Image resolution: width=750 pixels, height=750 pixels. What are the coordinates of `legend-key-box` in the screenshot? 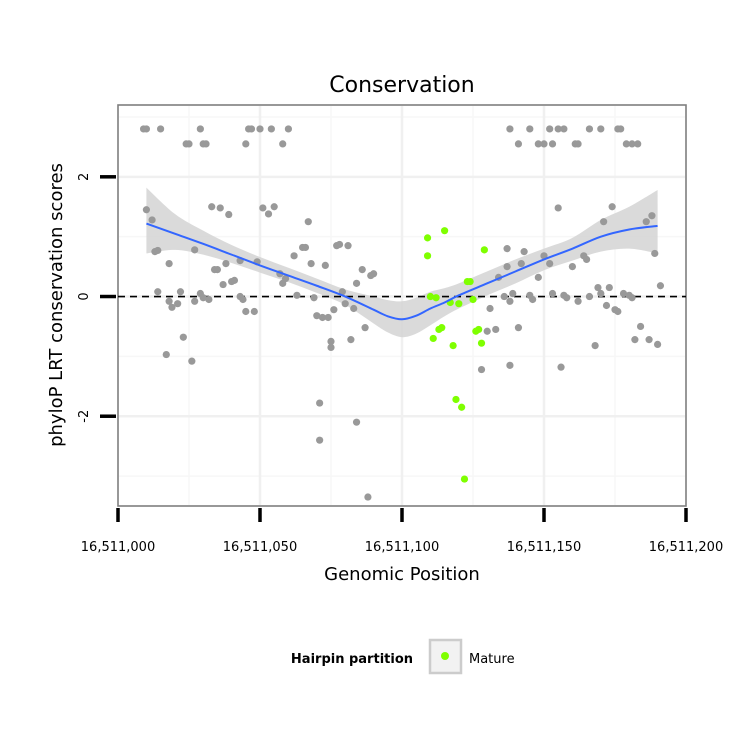 It's located at (445, 656).